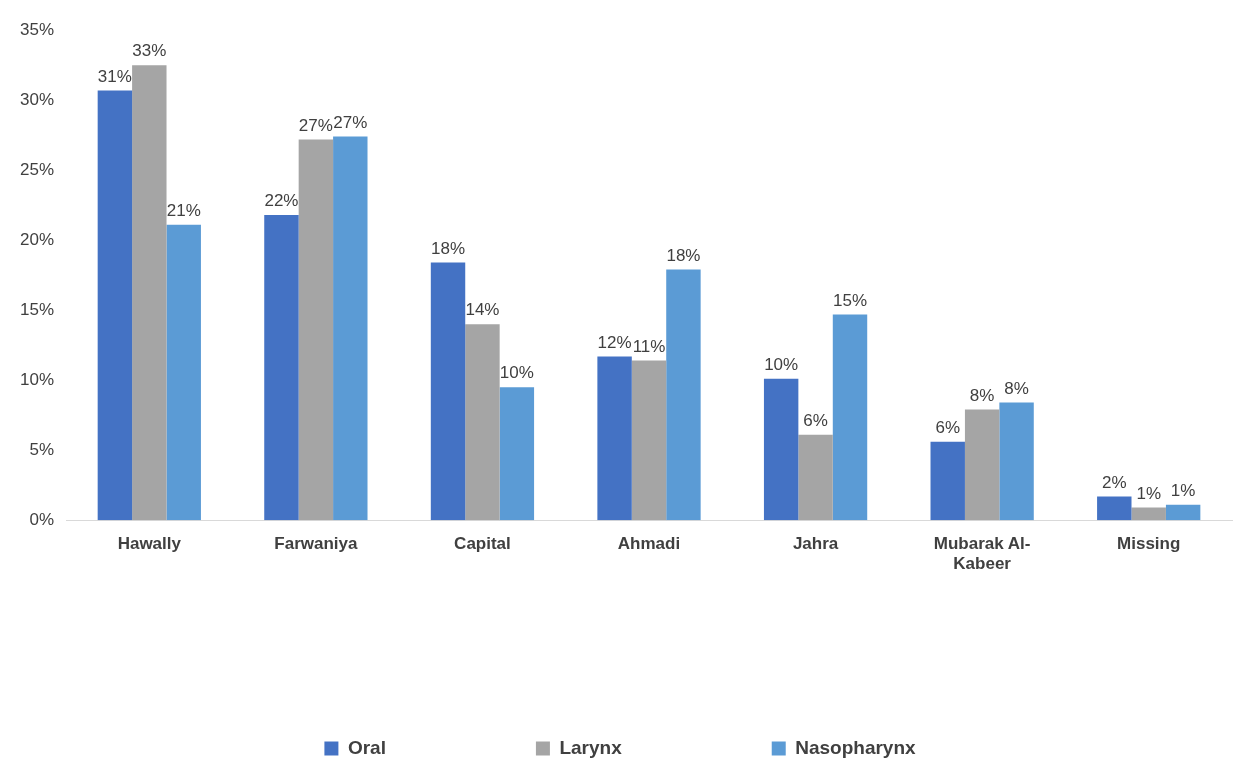  What do you see at coordinates (649, 544) in the screenshot?
I see `x-tick-label: Ahmadi` at bounding box center [649, 544].